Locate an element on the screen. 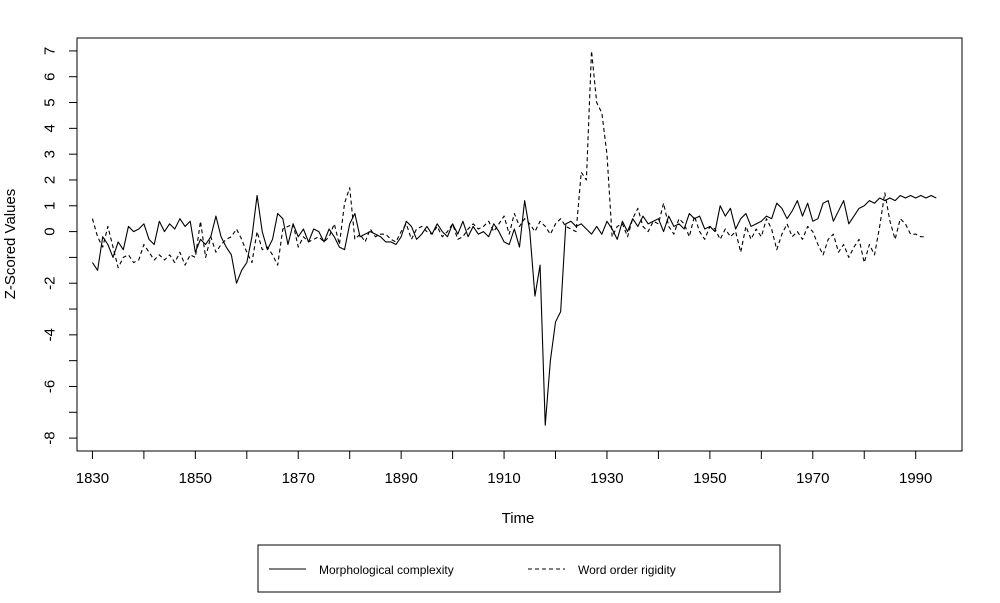 The height and width of the screenshot is (603, 1000). y-tick-label: 5 is located at coordinates (50, 102).